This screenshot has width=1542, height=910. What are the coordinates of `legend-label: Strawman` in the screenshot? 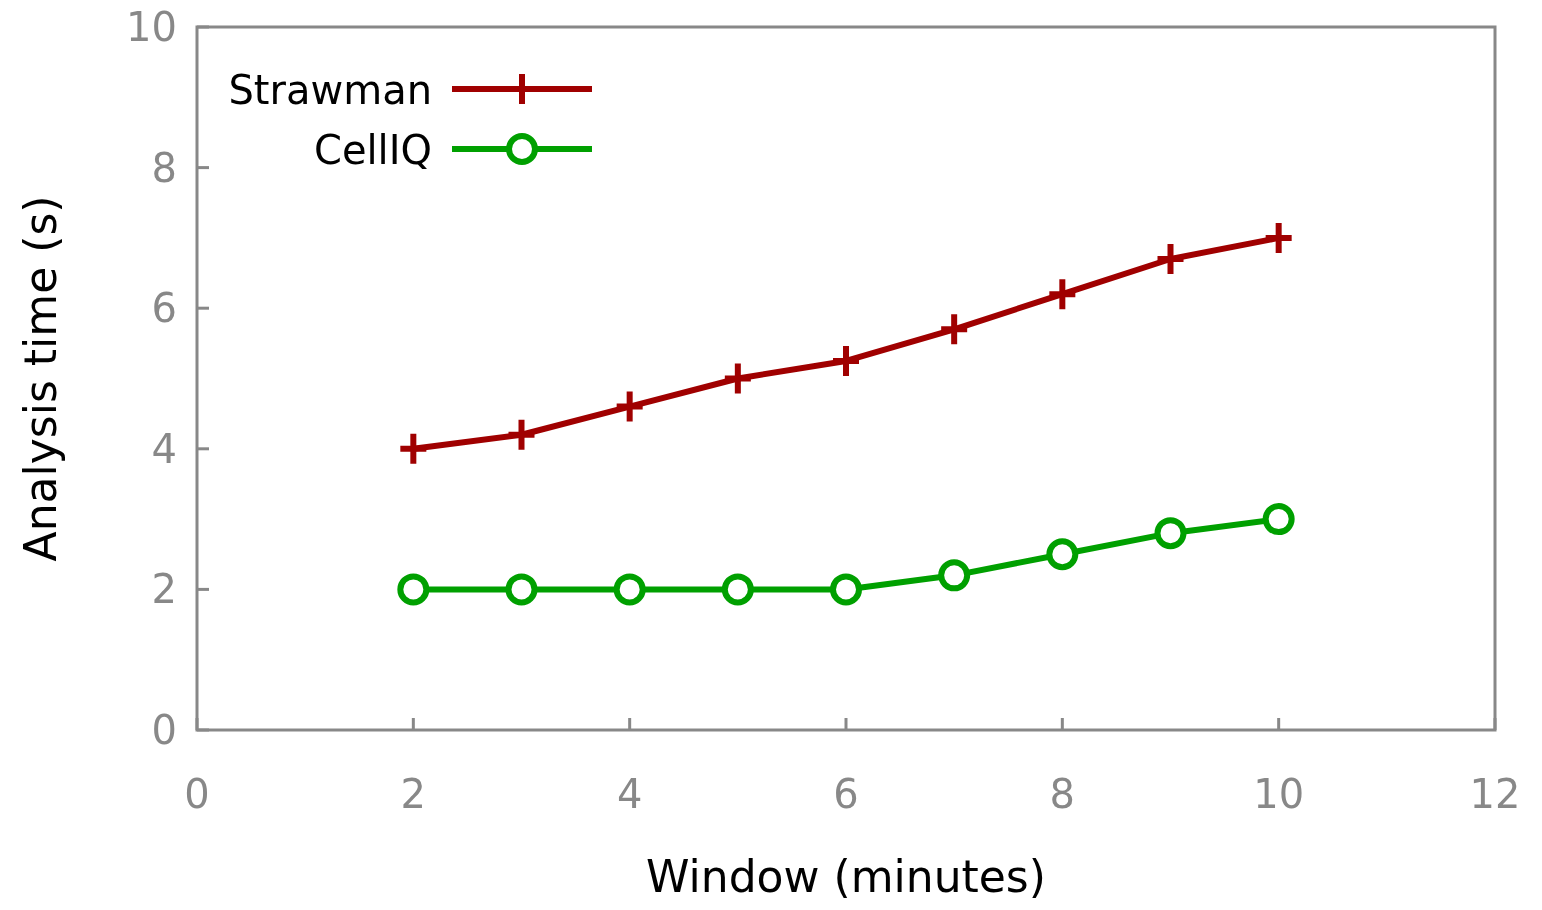 It's located at (330, 90).